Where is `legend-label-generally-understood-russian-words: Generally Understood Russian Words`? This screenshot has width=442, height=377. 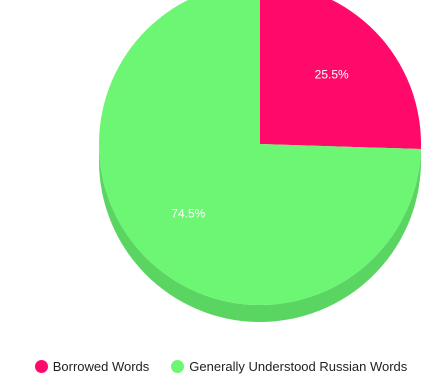 legend-label-generally-understood-russian-words: Generally Understood Russian Words is located at coordinates (298, 366).